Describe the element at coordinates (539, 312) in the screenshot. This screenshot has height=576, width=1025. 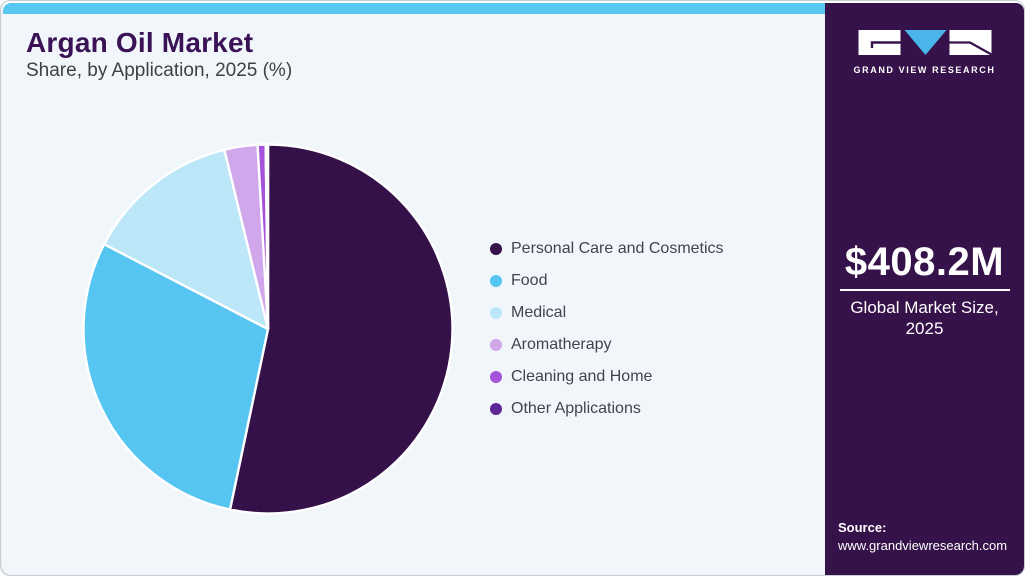
I see `legend-label: Medical` at that location.